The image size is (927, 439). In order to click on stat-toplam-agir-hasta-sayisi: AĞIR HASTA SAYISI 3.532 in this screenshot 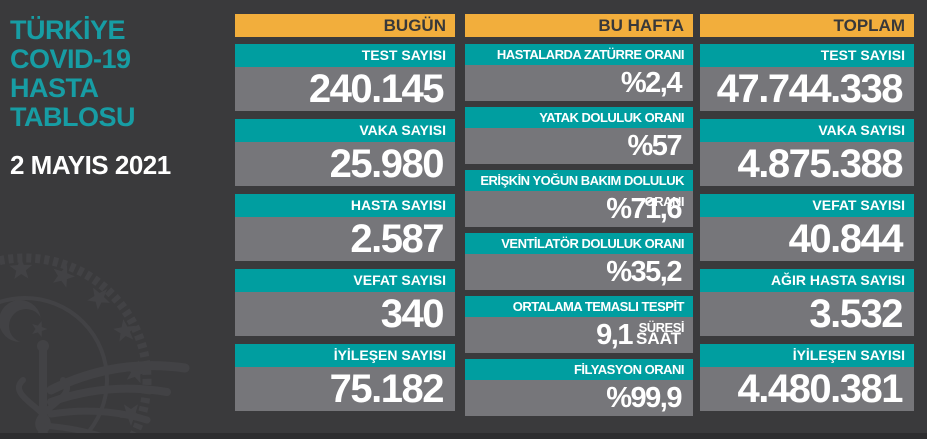, I will do `click(807, 302)`.